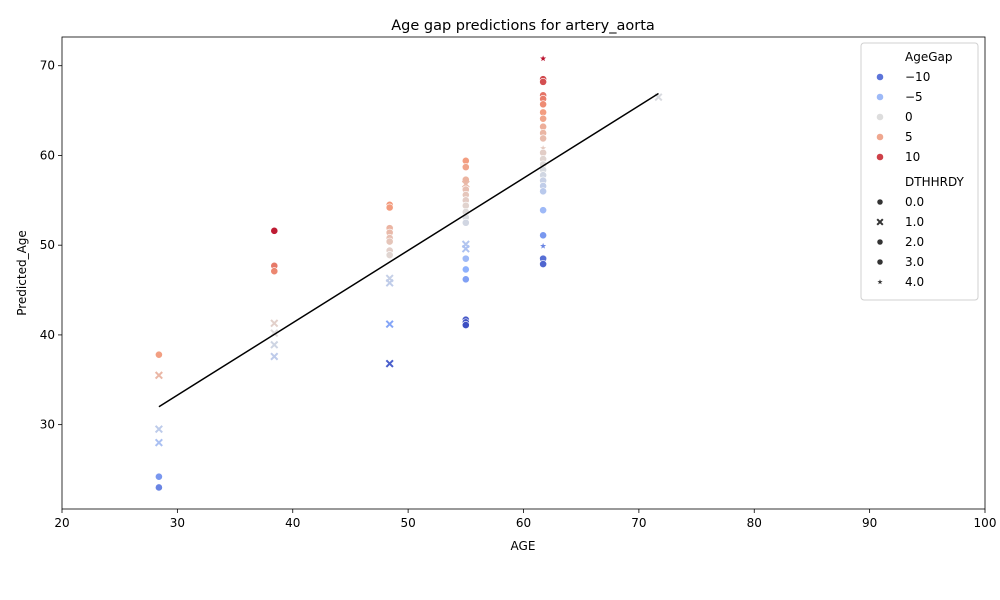 The width and height of the screenshot is (1000, 600). Describe the element at coordinates (914, 222) in the screenshot. I see `legend-style-label: 1.0` at that location.